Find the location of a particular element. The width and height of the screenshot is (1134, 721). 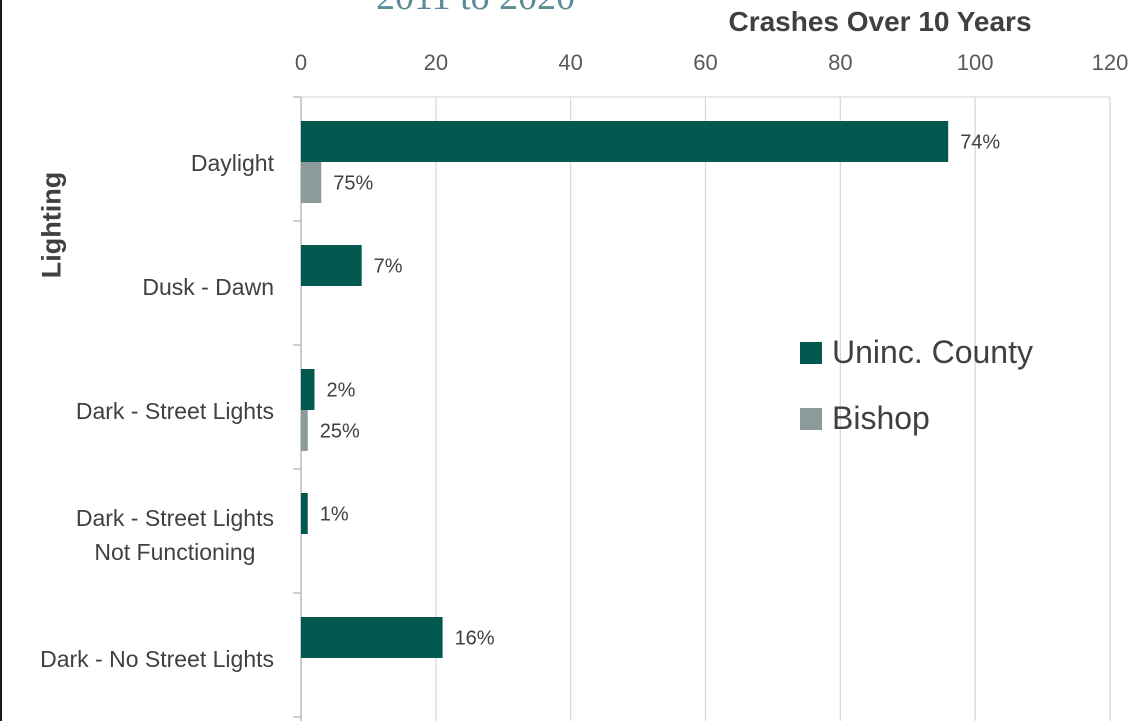

category-label-dark-no-street-lights-line-0: Dark - No Street Lights is located at coordinates (157, 659).